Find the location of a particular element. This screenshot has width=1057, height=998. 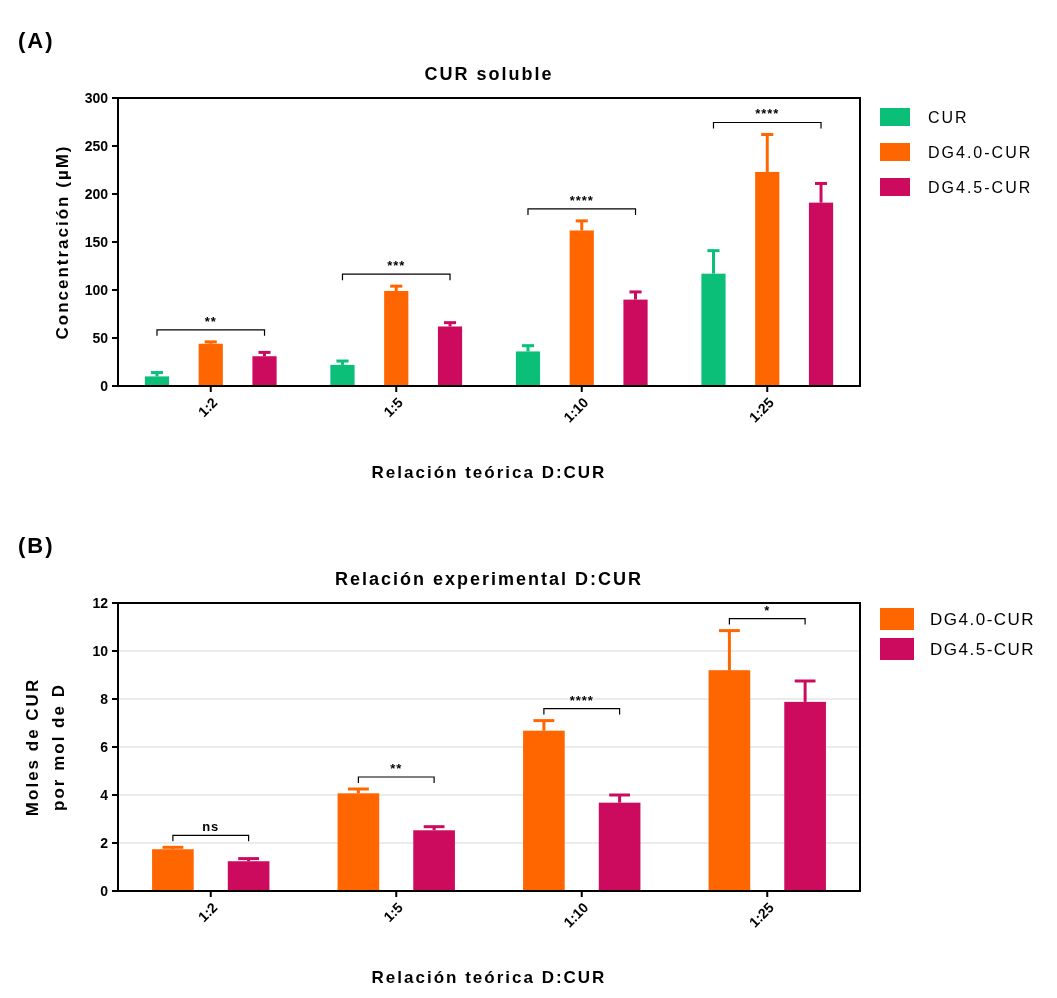

y-axis-title: Concentración (µM) is located at coordinates (62, 242).